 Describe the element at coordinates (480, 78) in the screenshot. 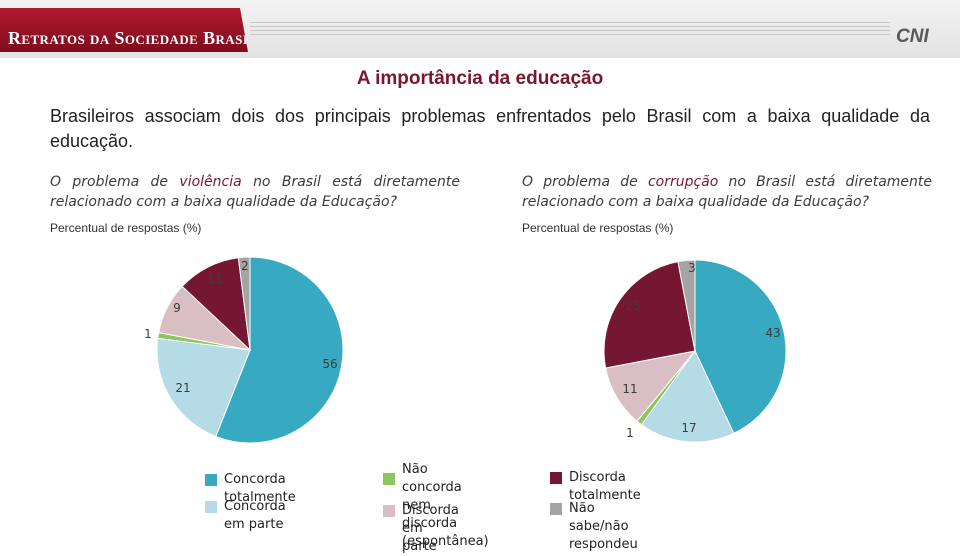

I see `slide-title: A importância da educação` at that location.